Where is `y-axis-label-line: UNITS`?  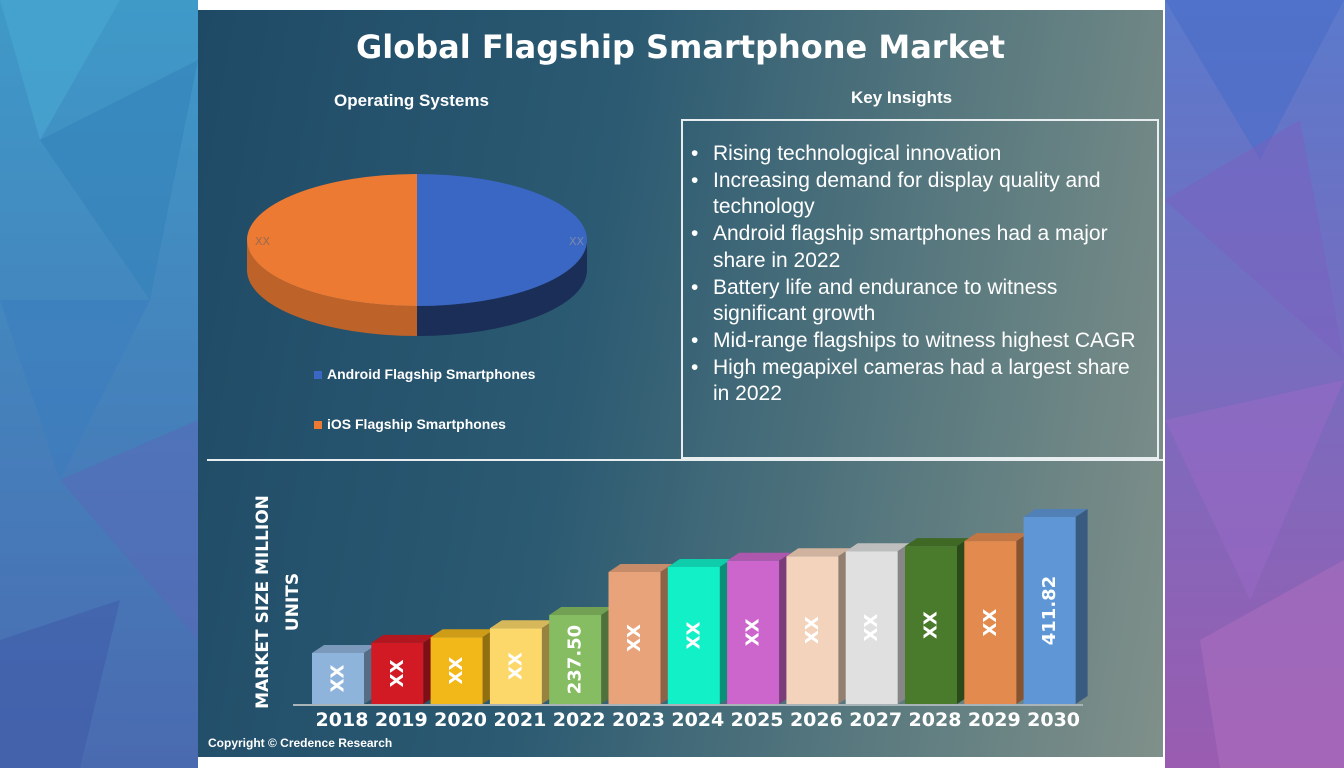 y-axis-label-line: UNITS is located at coordinates (293, 602).